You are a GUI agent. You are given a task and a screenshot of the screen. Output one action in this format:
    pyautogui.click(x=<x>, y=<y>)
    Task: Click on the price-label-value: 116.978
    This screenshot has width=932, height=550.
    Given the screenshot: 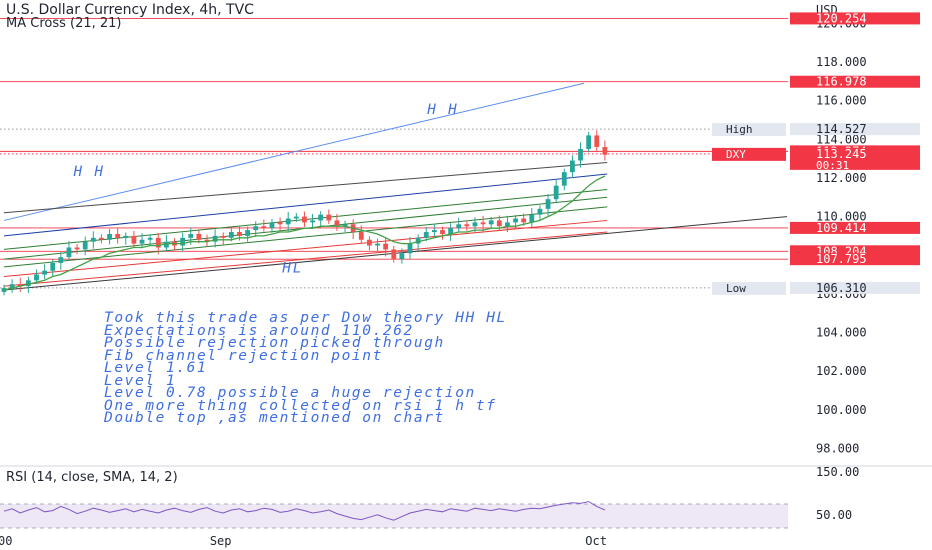 What is the action you would take?
    pyautogui.click(x=841, y=82)
    